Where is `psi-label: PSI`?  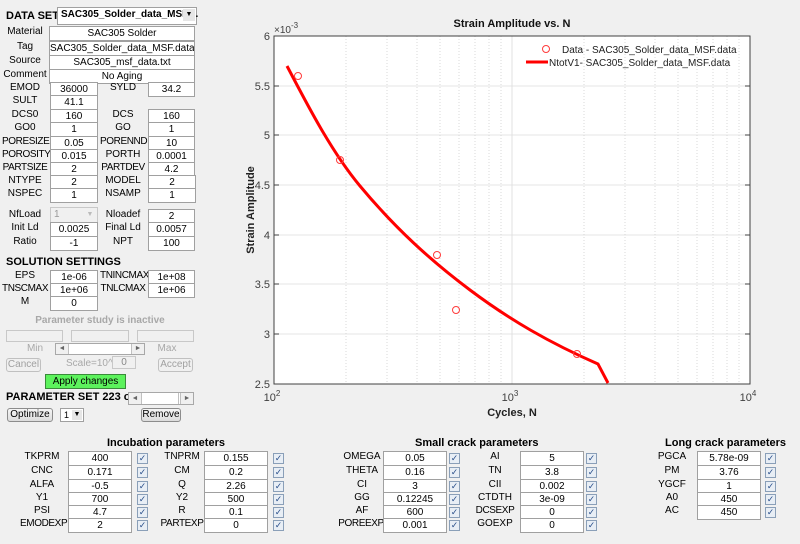
psi-label: PSI is located at coordinates (42, 510).